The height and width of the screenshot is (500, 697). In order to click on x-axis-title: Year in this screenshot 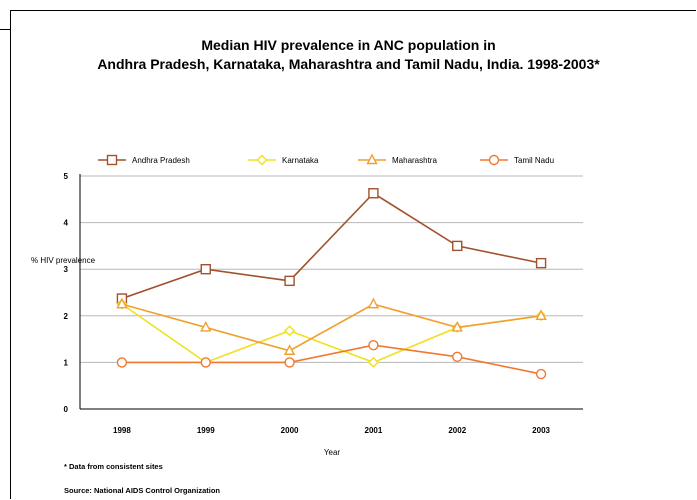, I will do `click(332, 452)`.